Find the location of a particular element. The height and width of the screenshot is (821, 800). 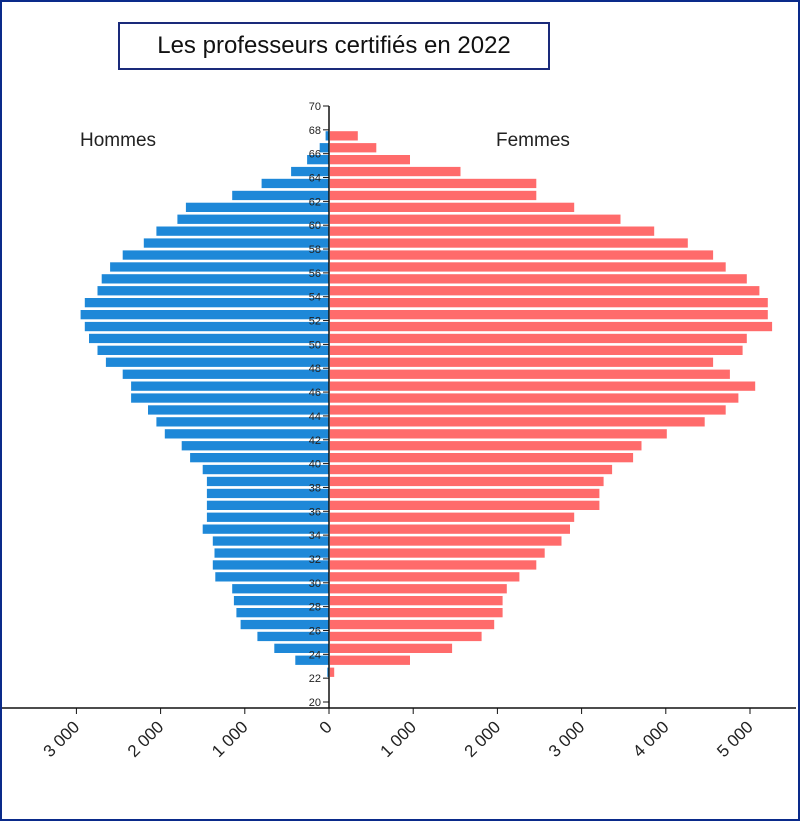

age-tick-label-54: 54 is located at coordinates (315, 298).